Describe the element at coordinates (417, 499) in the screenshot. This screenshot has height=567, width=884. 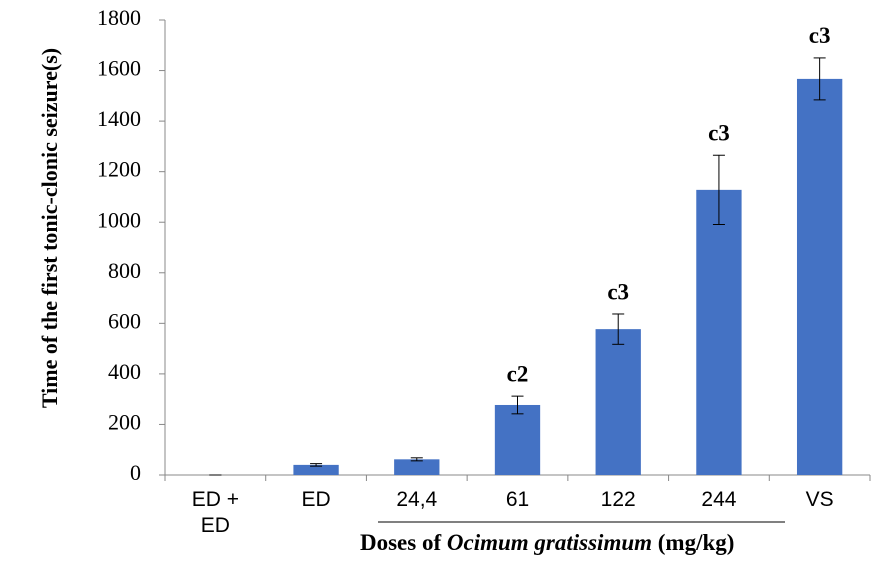
I see `x-tick-label: 24,4` at that location.